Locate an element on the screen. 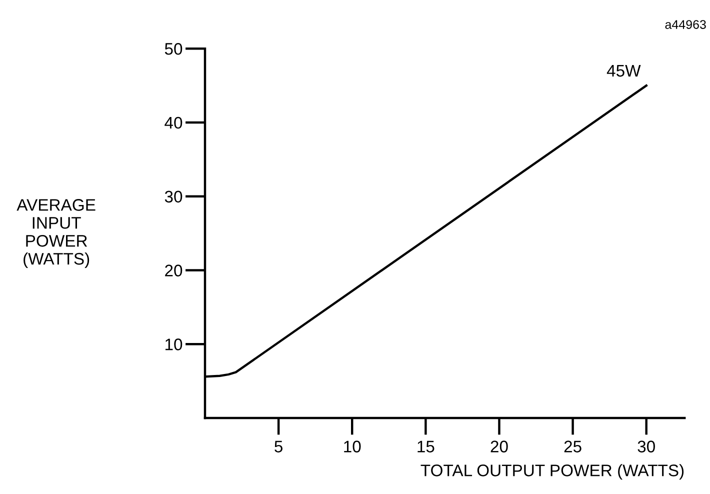 Image resolution: width=710 pixels, height=494 pixels. y-tick-label: 50 is located at coordinates (173, 49).